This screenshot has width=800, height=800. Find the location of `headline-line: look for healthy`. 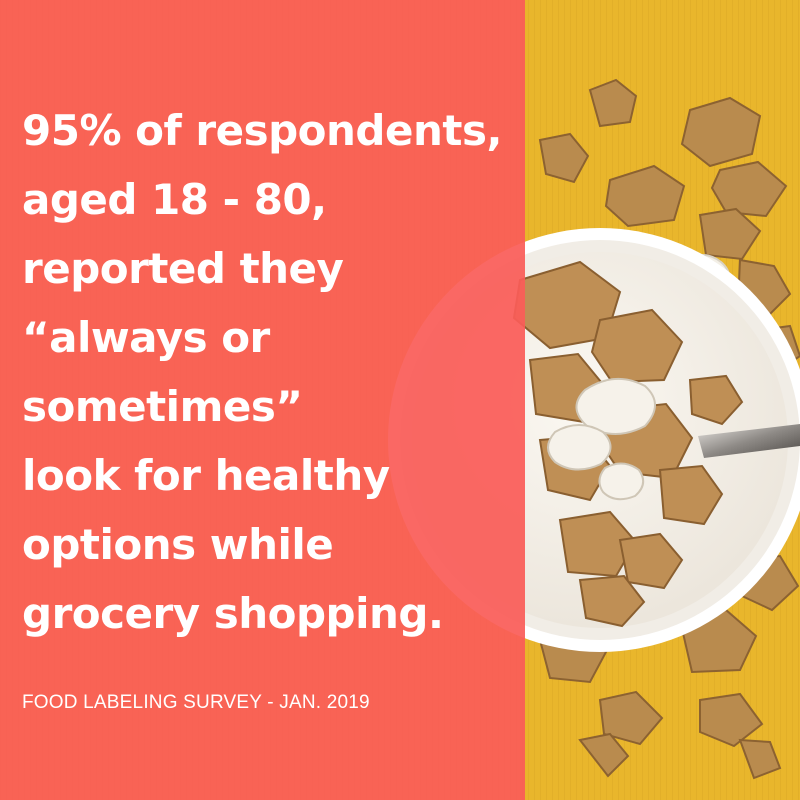

headline-line: look for healthy is located at coordinates (206, 475).